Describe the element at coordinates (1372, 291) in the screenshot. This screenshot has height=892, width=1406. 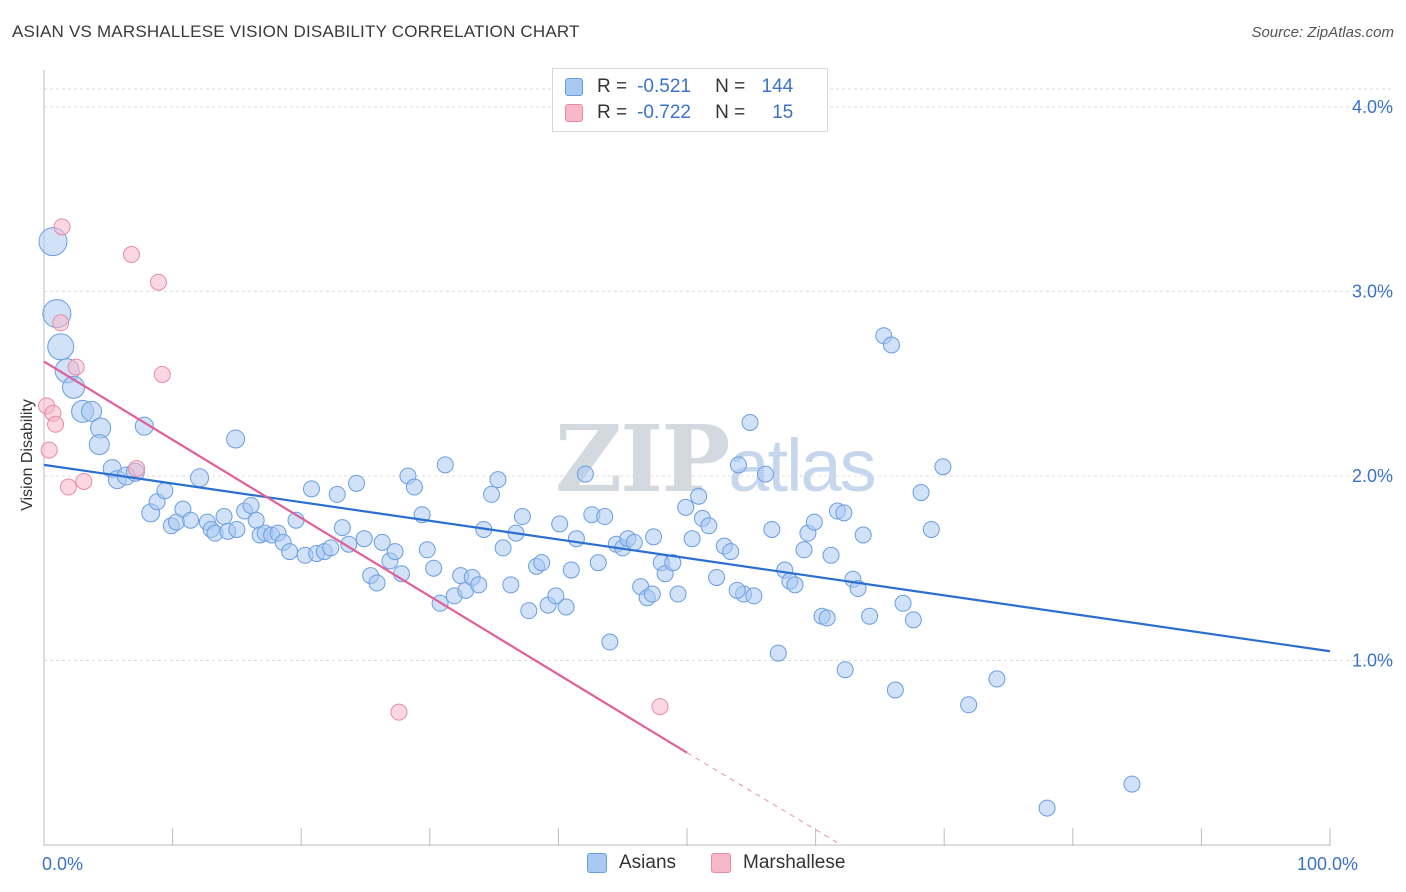
I see `y-tick-label: 3.0%` at that location.